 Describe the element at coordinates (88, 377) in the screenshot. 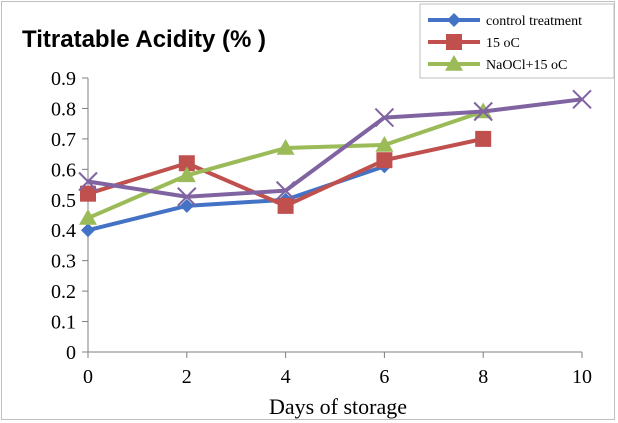

I see `x-tick-label: 0` at that location.